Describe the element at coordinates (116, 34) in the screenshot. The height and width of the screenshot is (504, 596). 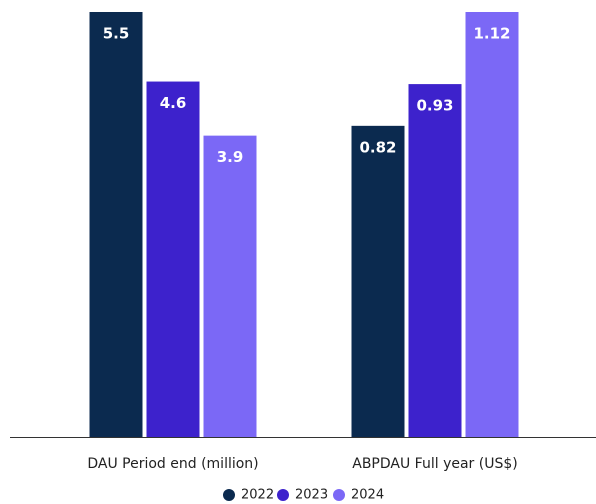
I see `value-label: 5.5` at that location.